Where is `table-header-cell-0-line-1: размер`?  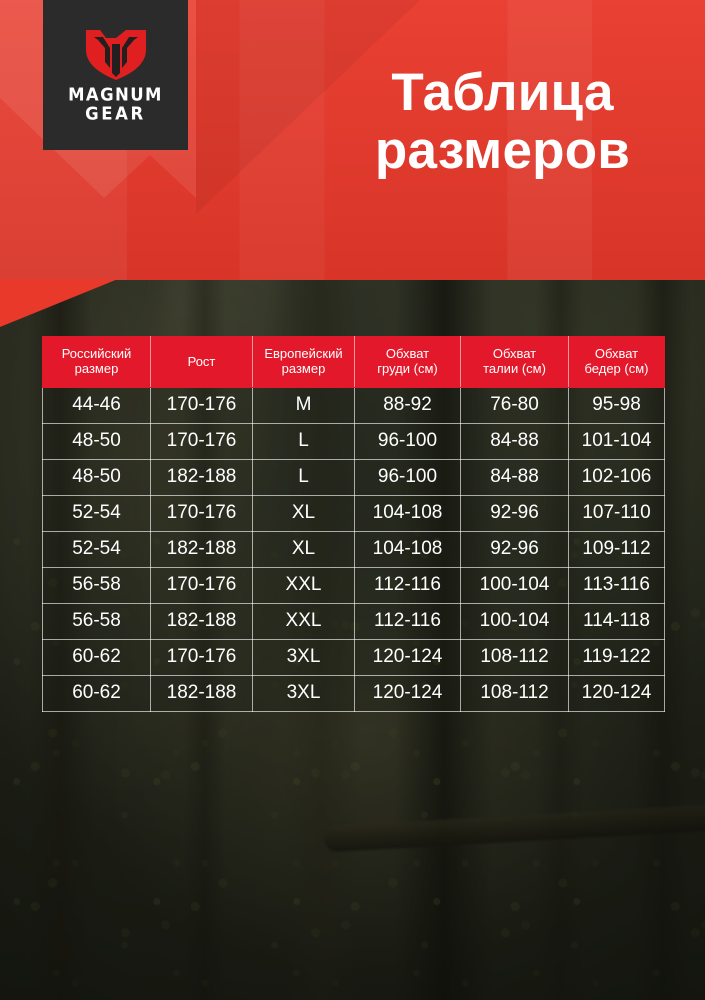
table-header-cell-0-line-1: размер is located at coordinates (96, 369).